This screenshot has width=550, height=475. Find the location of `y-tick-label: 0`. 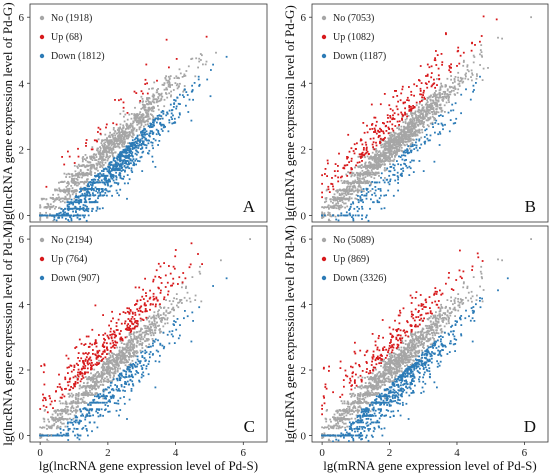

y-tick-label: 0 is located at coordinates (304, 216).